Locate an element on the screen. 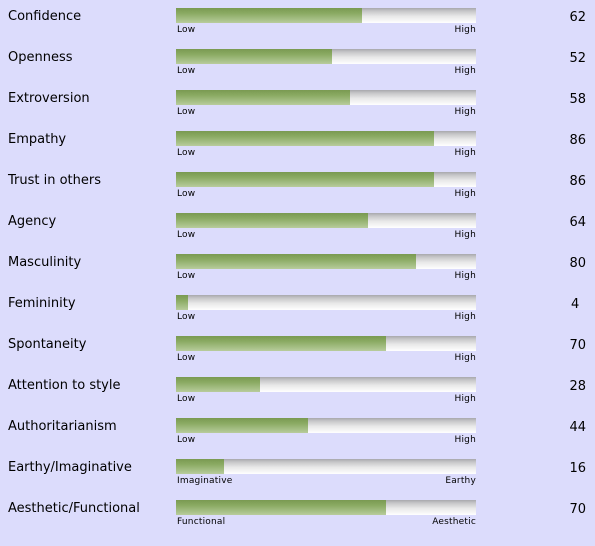 Image resolution: width=595 pixels, height=546 pixels. trait-label: Authoritarianism is located at coordinates (62, 426).